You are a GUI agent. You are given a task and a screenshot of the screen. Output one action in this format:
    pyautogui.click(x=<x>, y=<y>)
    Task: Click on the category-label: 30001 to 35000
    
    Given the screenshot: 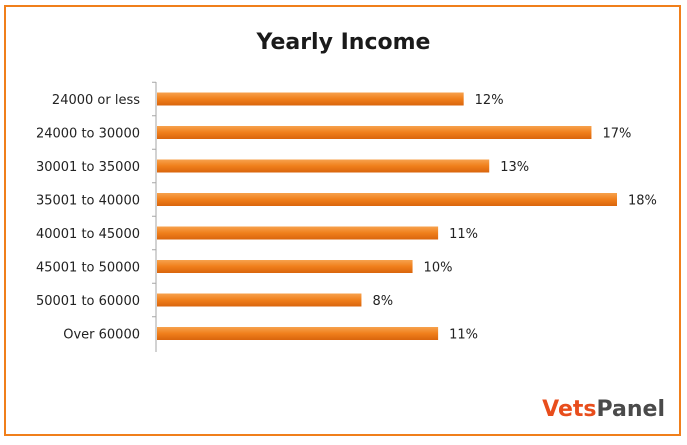 What is the action you would take?
    pyautogui.click(x=88, y=167)
    